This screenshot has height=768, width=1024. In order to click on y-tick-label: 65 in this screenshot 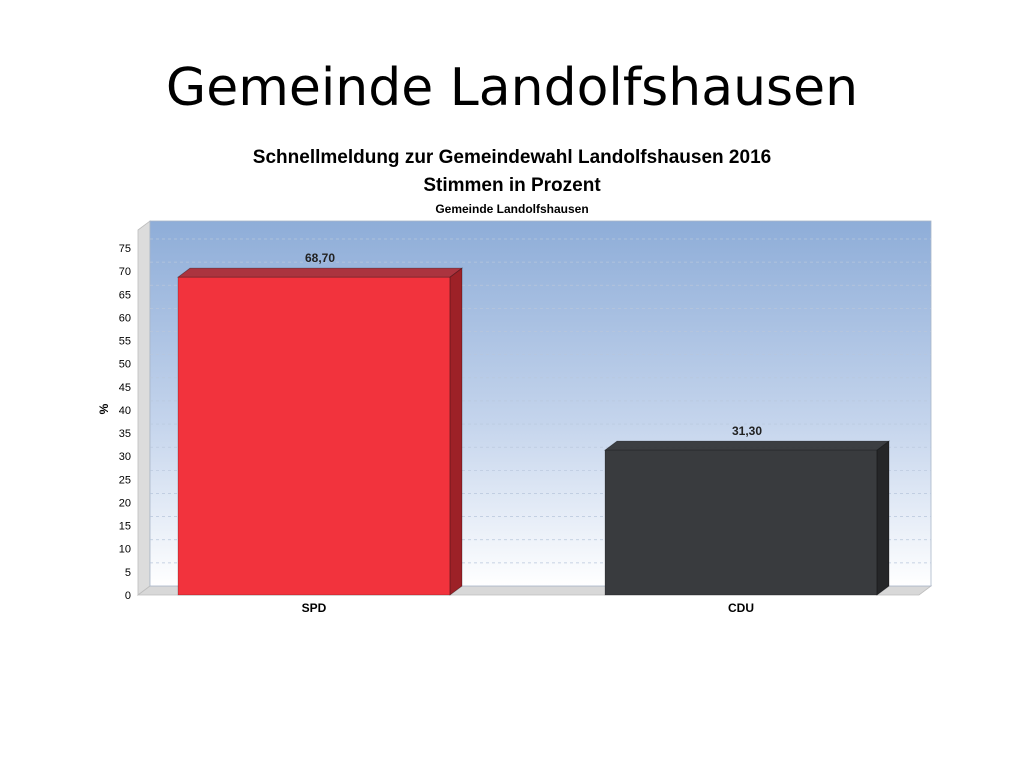, I will do `click(125, 295)`.